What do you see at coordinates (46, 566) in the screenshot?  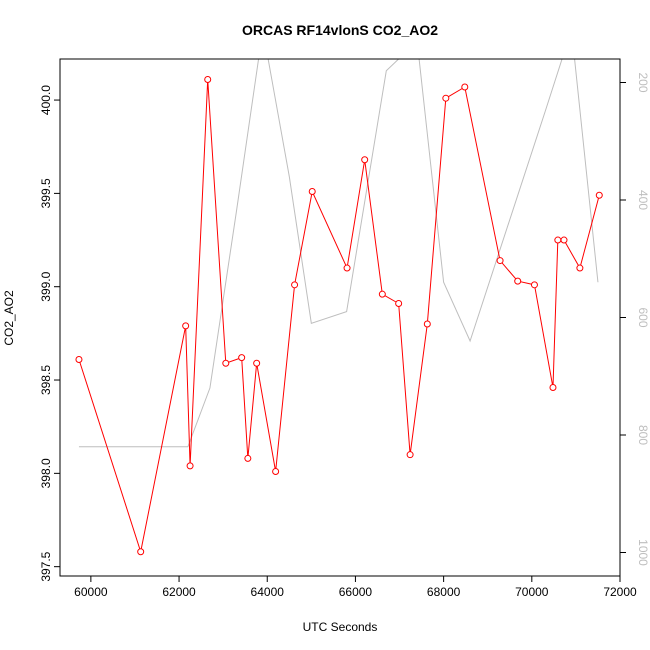 I see `y-tick-label: 397.5` at bounding box center [46, 566].